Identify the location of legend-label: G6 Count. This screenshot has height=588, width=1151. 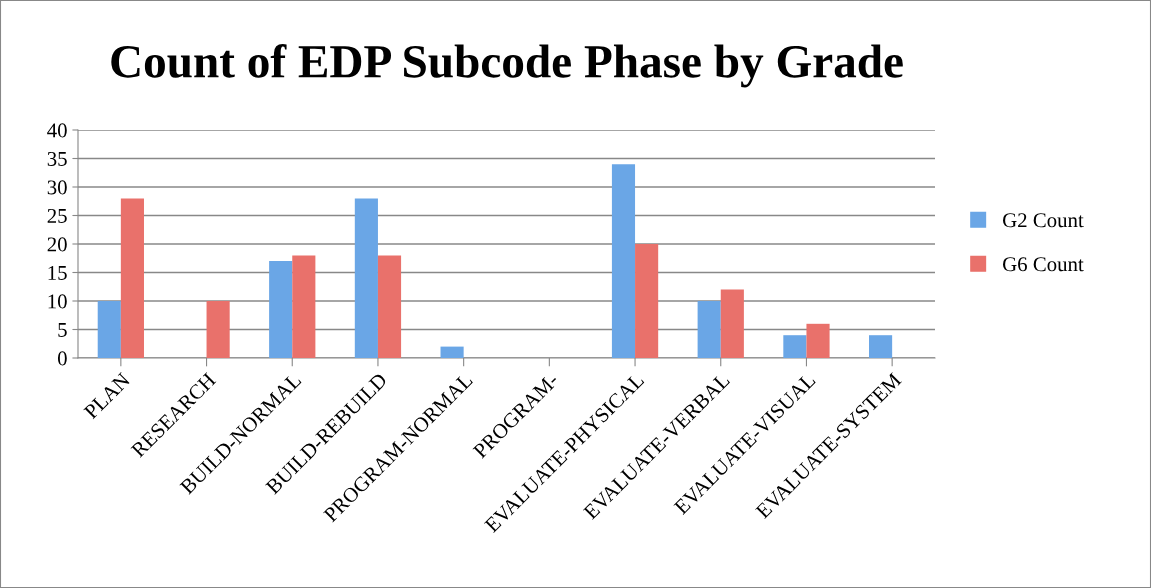
(1043, 264).